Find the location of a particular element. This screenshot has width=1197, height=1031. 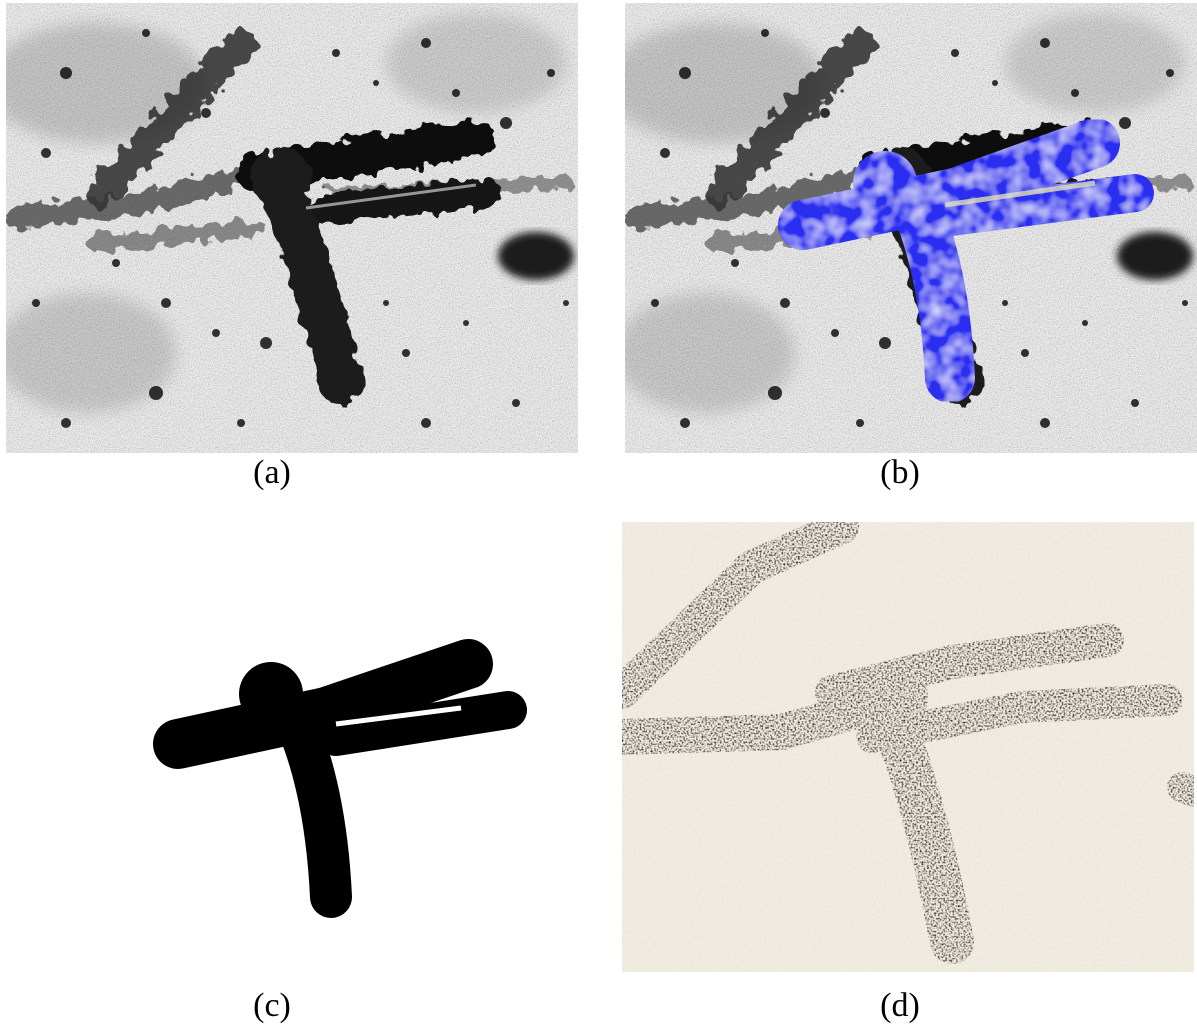

caption-a: (a) is located at coordinates (272, 472).